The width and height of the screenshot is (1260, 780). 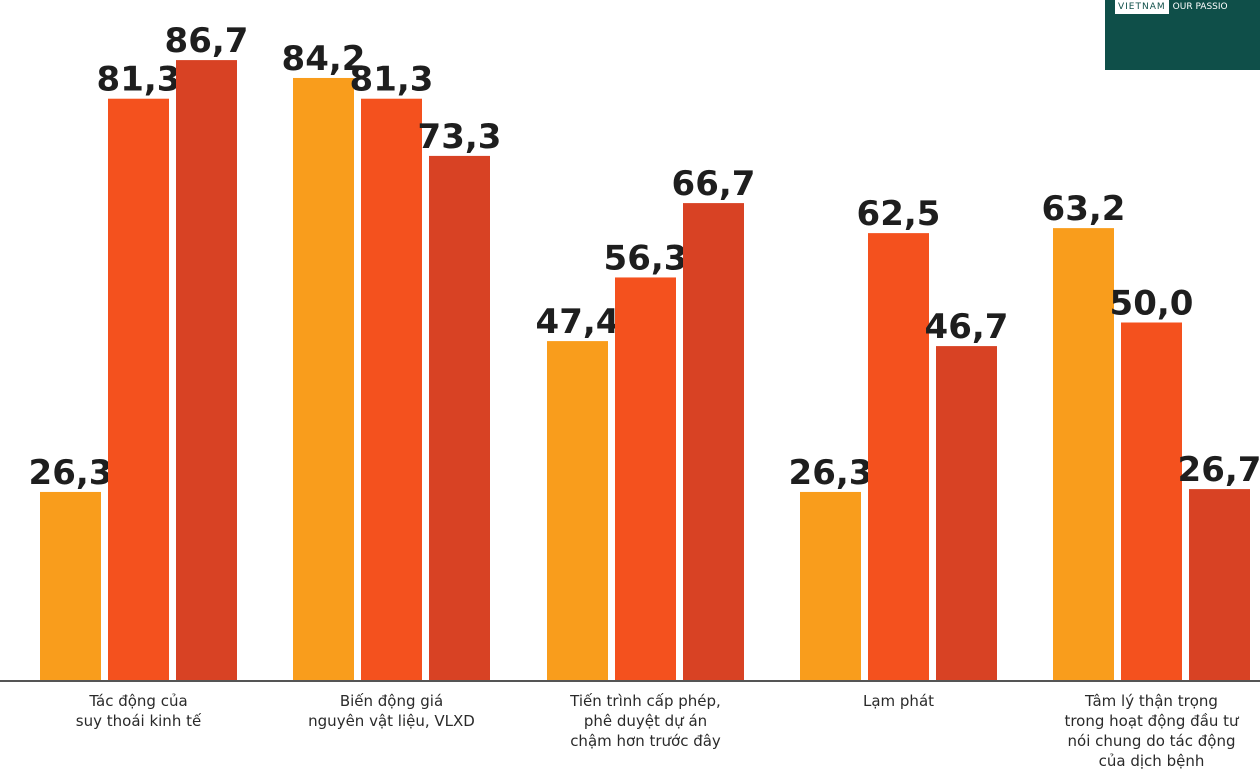 What do you see at coordinates (645, 741) in the screenshot?
I see `category-label-line: chậm hơn trước đây` at bounding box center [645, 741].